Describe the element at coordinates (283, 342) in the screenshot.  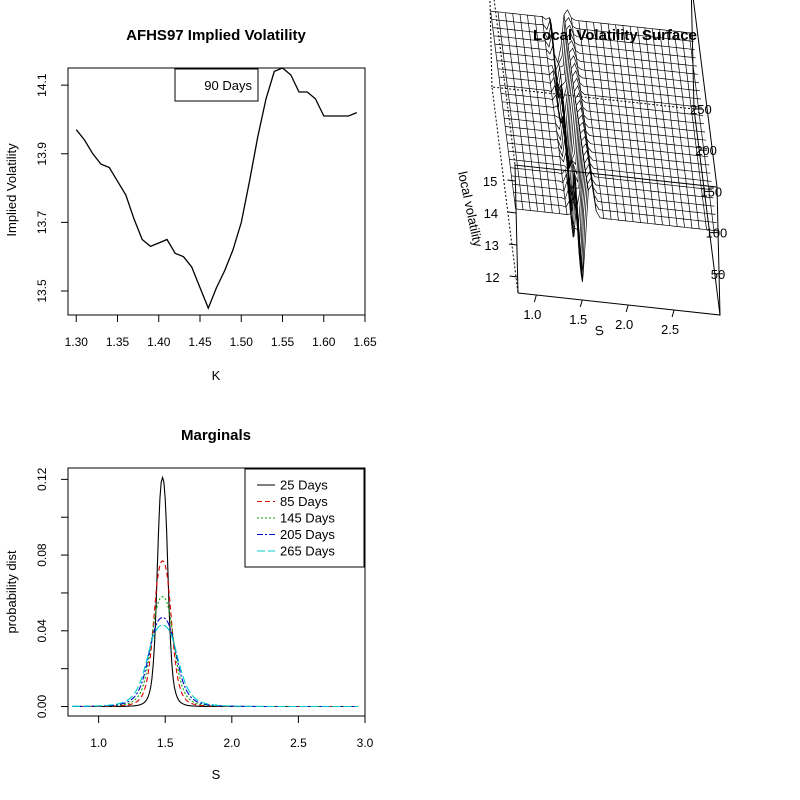
I see `x-tick-label: 1.55` at that location.